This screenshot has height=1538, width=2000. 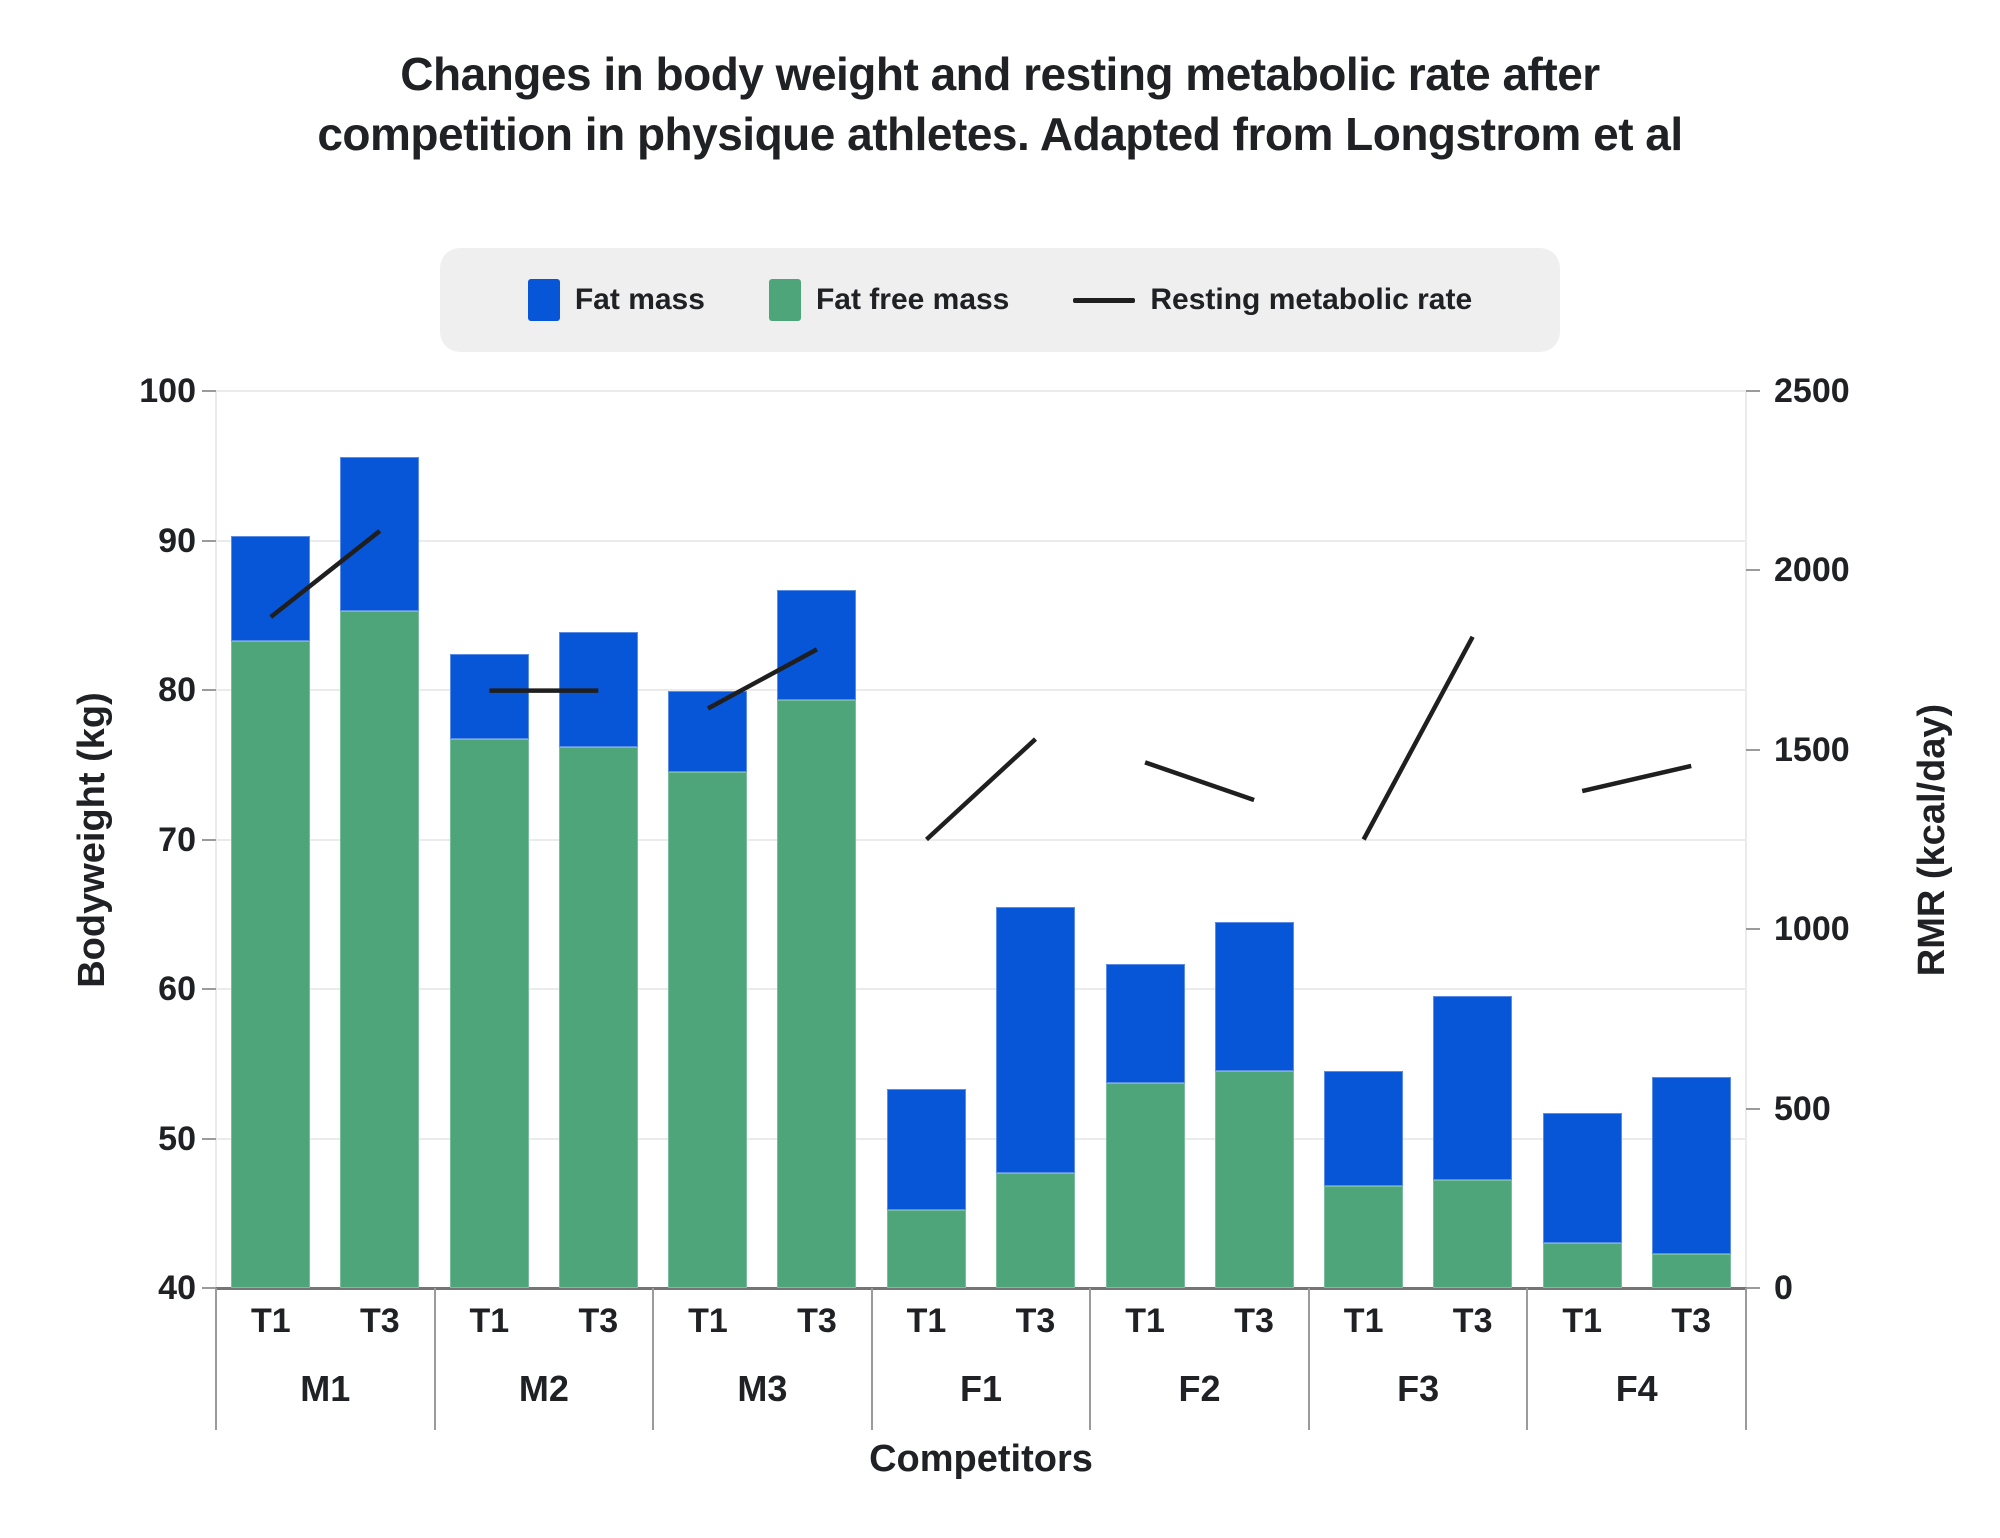 What do you see at coordinates (1473, 1234) in the screenshot?
I see `bar-fat-free-mass-F3-T3` at bounding box center [1473, 1234].